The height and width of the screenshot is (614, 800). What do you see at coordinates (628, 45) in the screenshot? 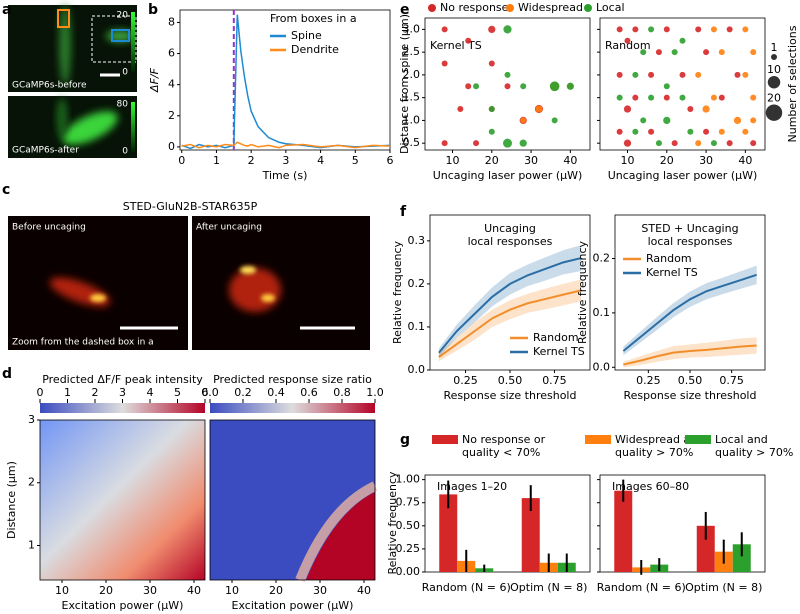
I see `panel-annotation: Random` at bounding box center [628, 45].